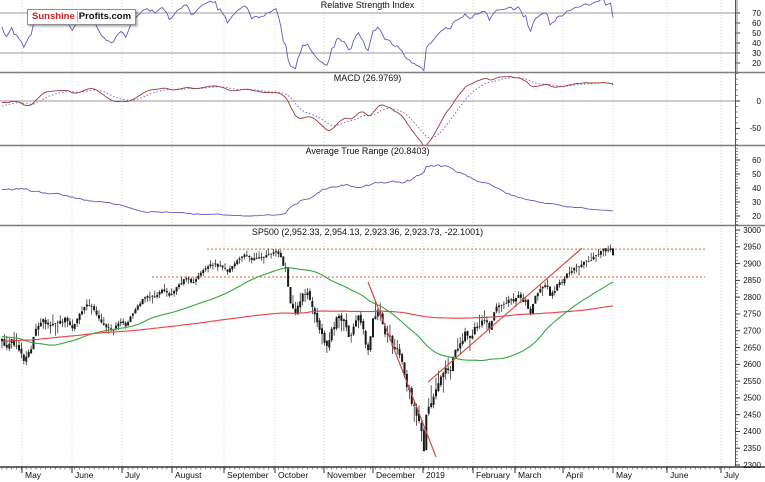 Image resolution: width=765 pixels, height=482 pixels. I want to click on svg-text: November, so click(346, 475).